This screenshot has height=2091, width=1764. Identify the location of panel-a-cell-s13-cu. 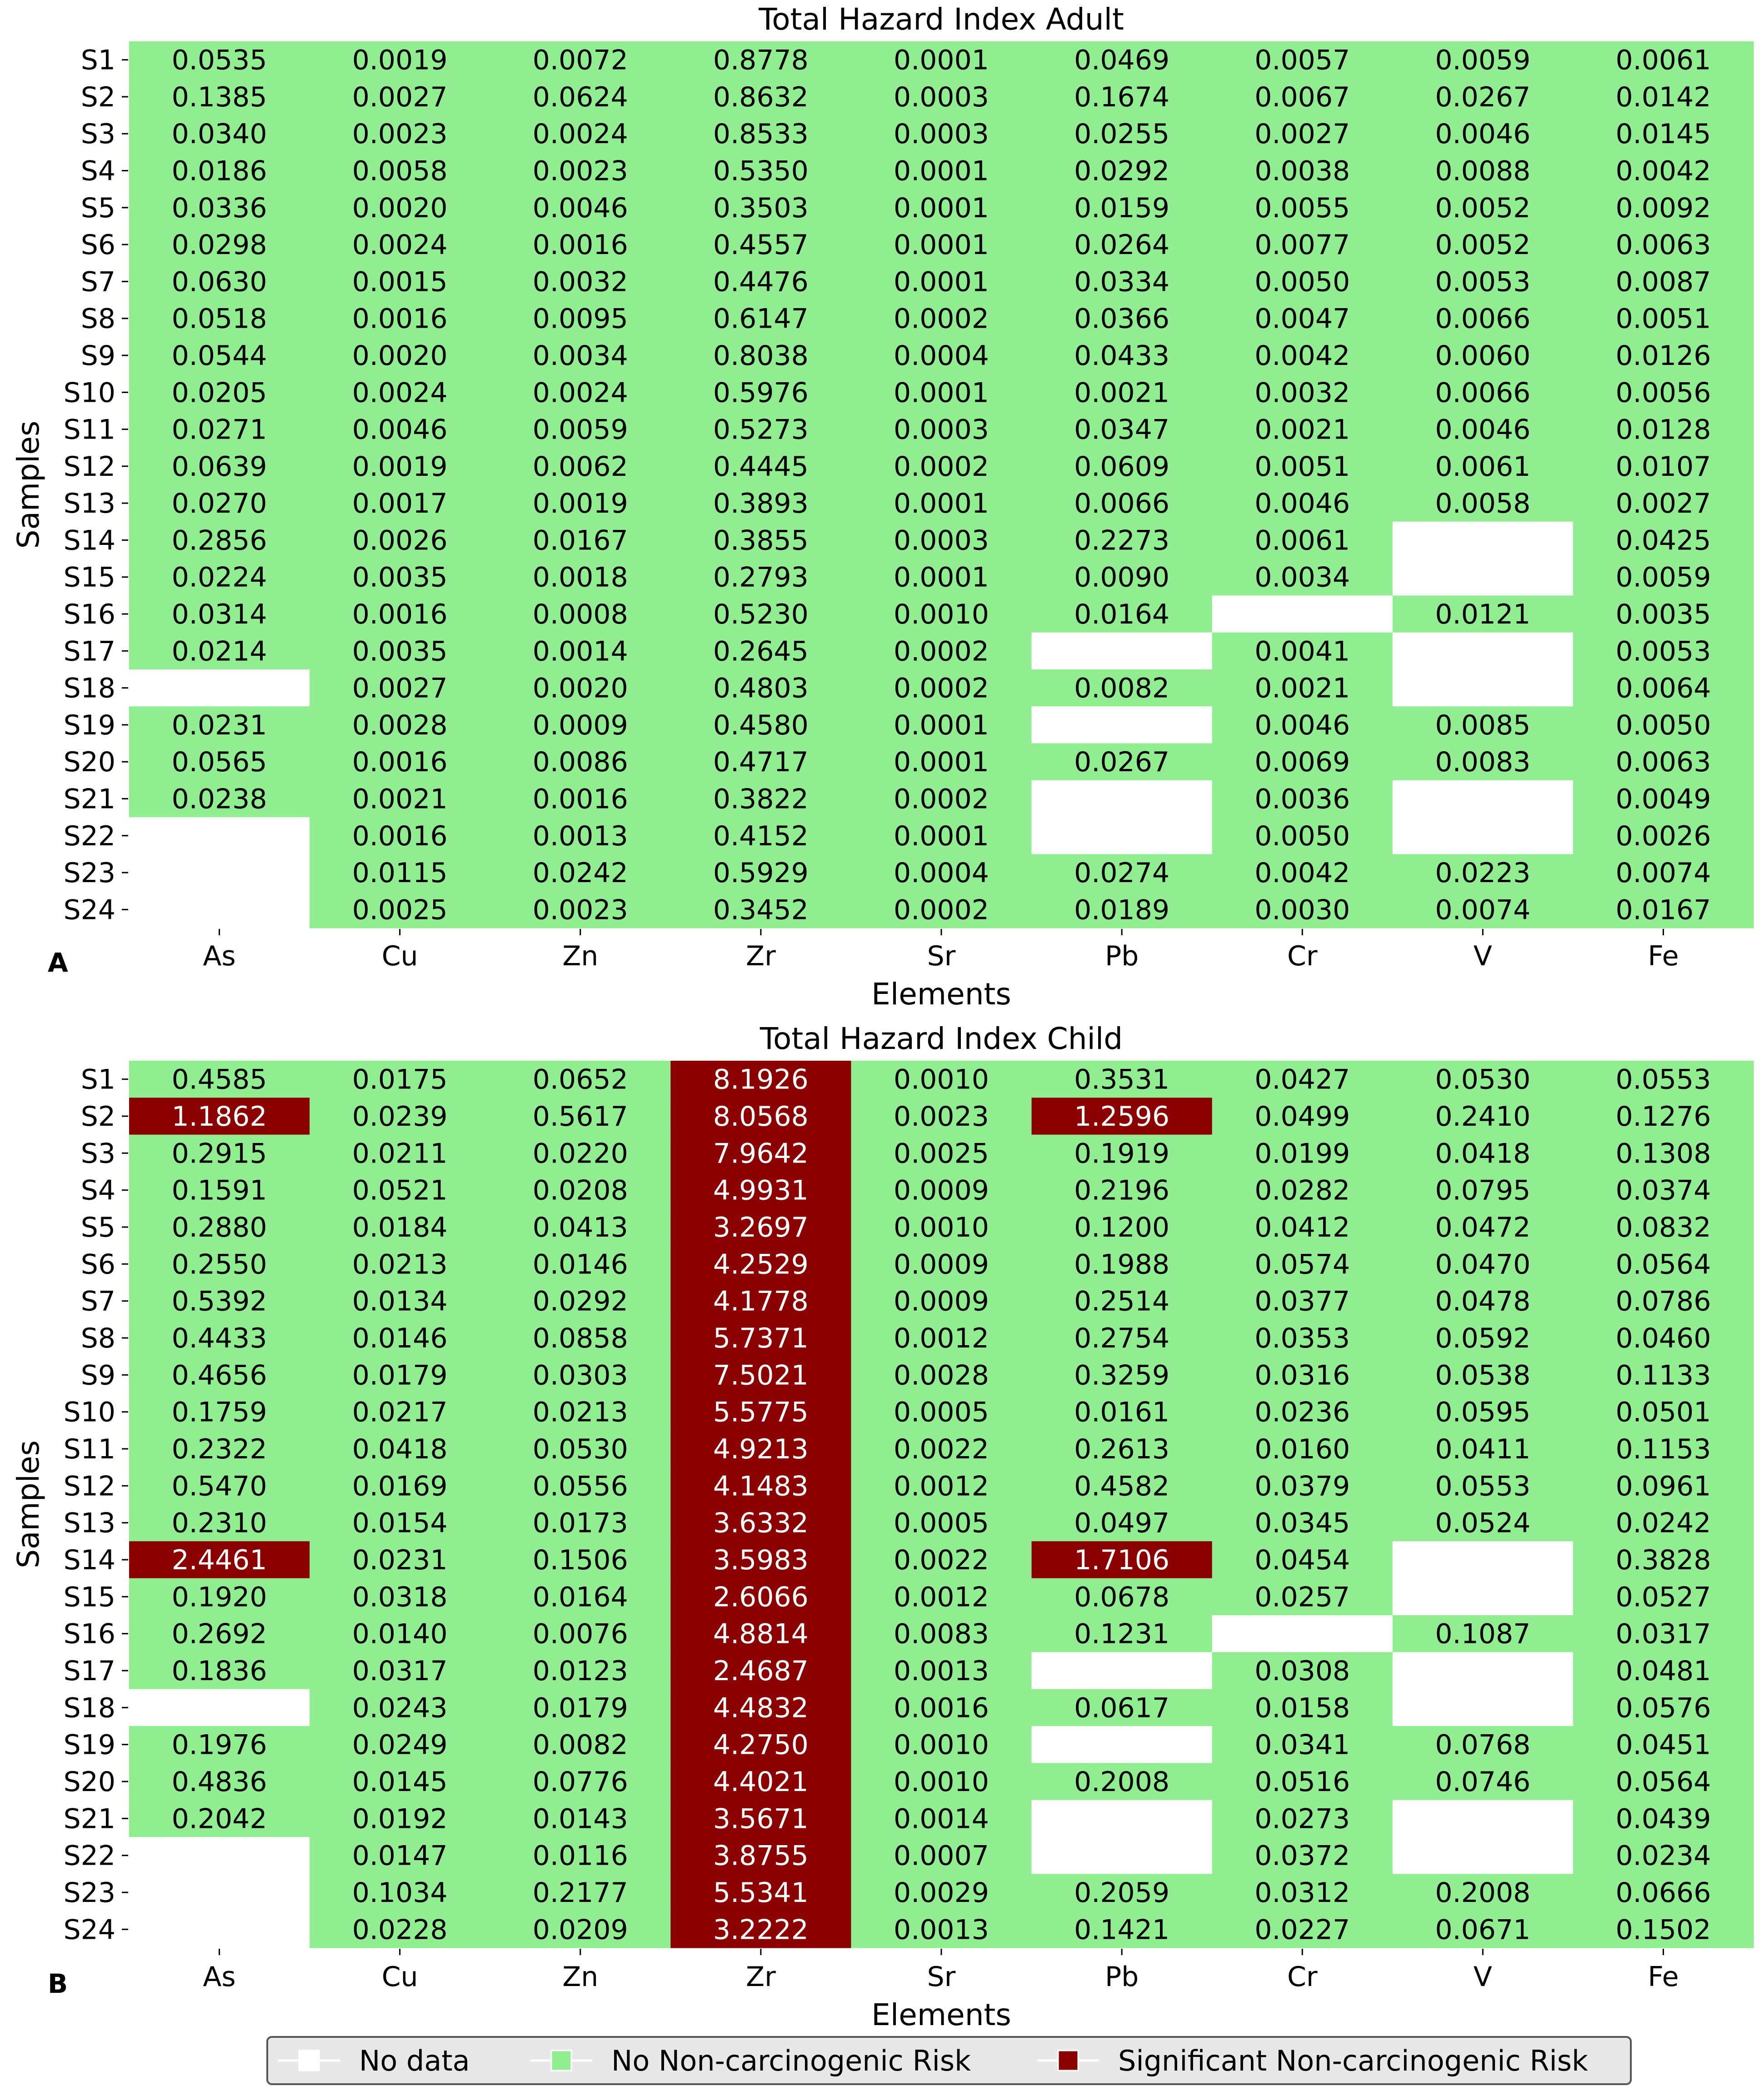
(400, 503).